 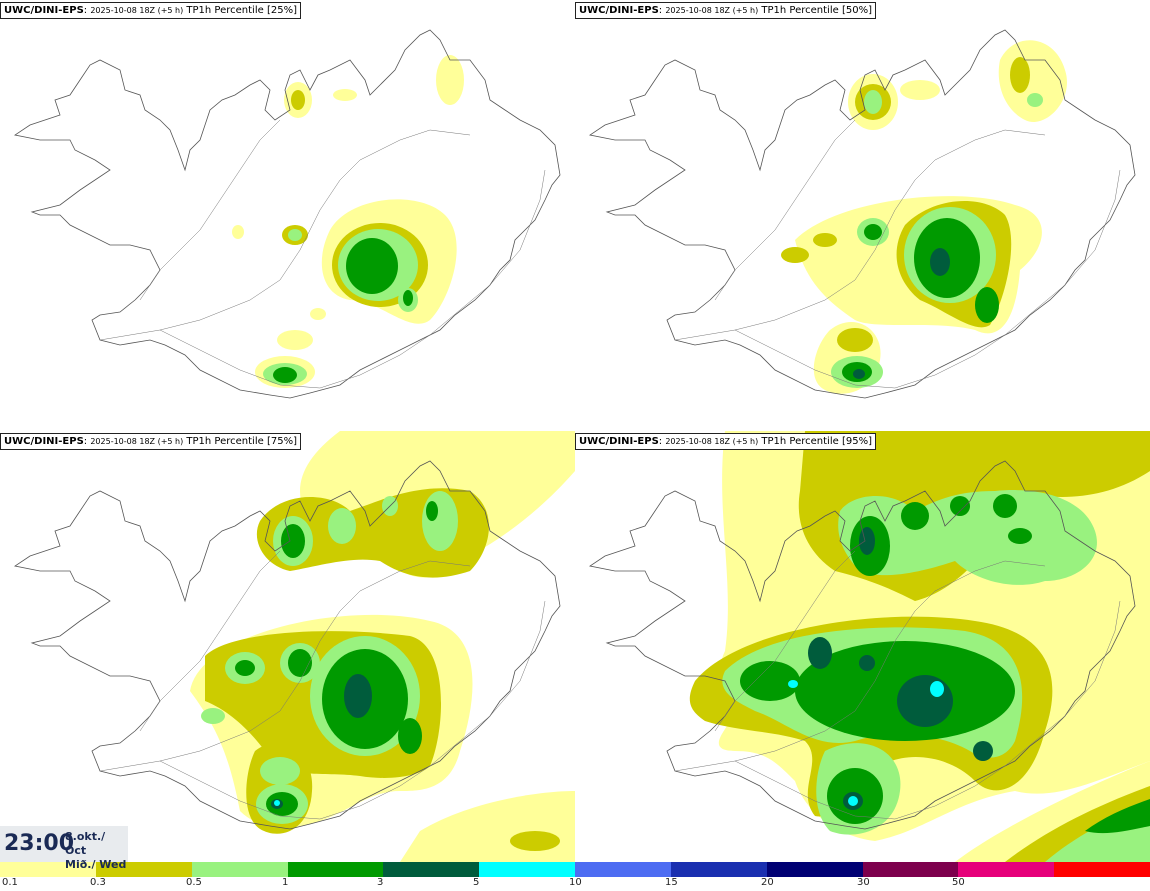 I want to click on legend-tick-label: 5, so click(x=476, y=882).